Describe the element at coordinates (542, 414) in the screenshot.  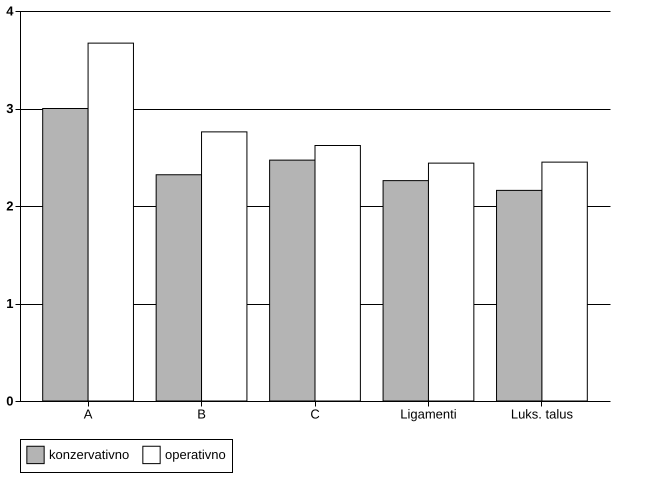
I see `x-tick-label: Luks. talus` at that location.